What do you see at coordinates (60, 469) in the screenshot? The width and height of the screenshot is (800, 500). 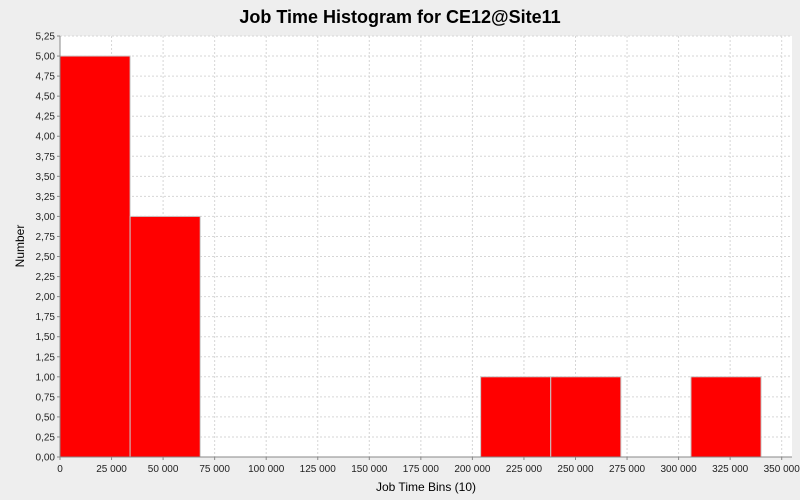 I see `x-tick-label: 0` at bounding box center [60, 469].